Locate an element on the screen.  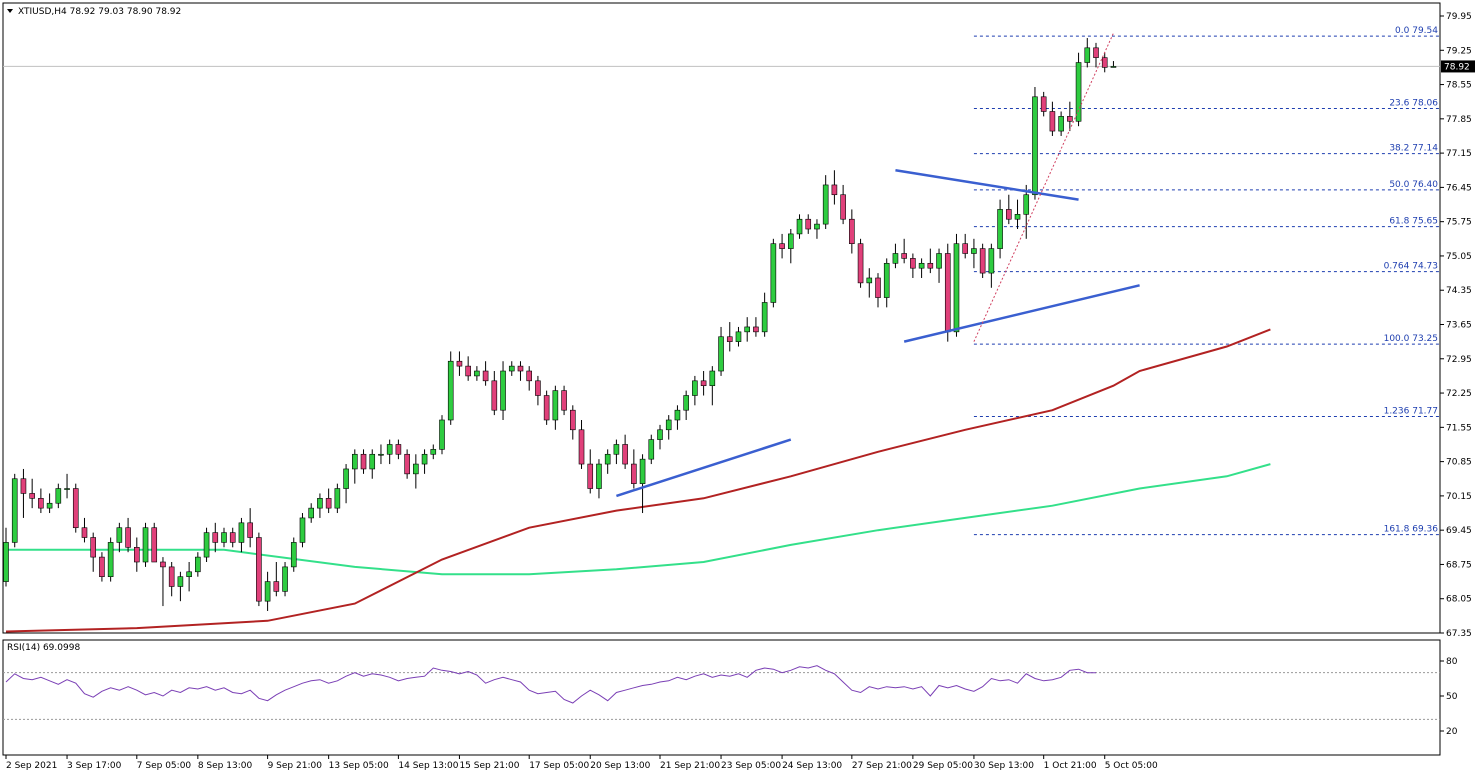
price-tick-label: 75.05 is located at coordinates (1459, 257).